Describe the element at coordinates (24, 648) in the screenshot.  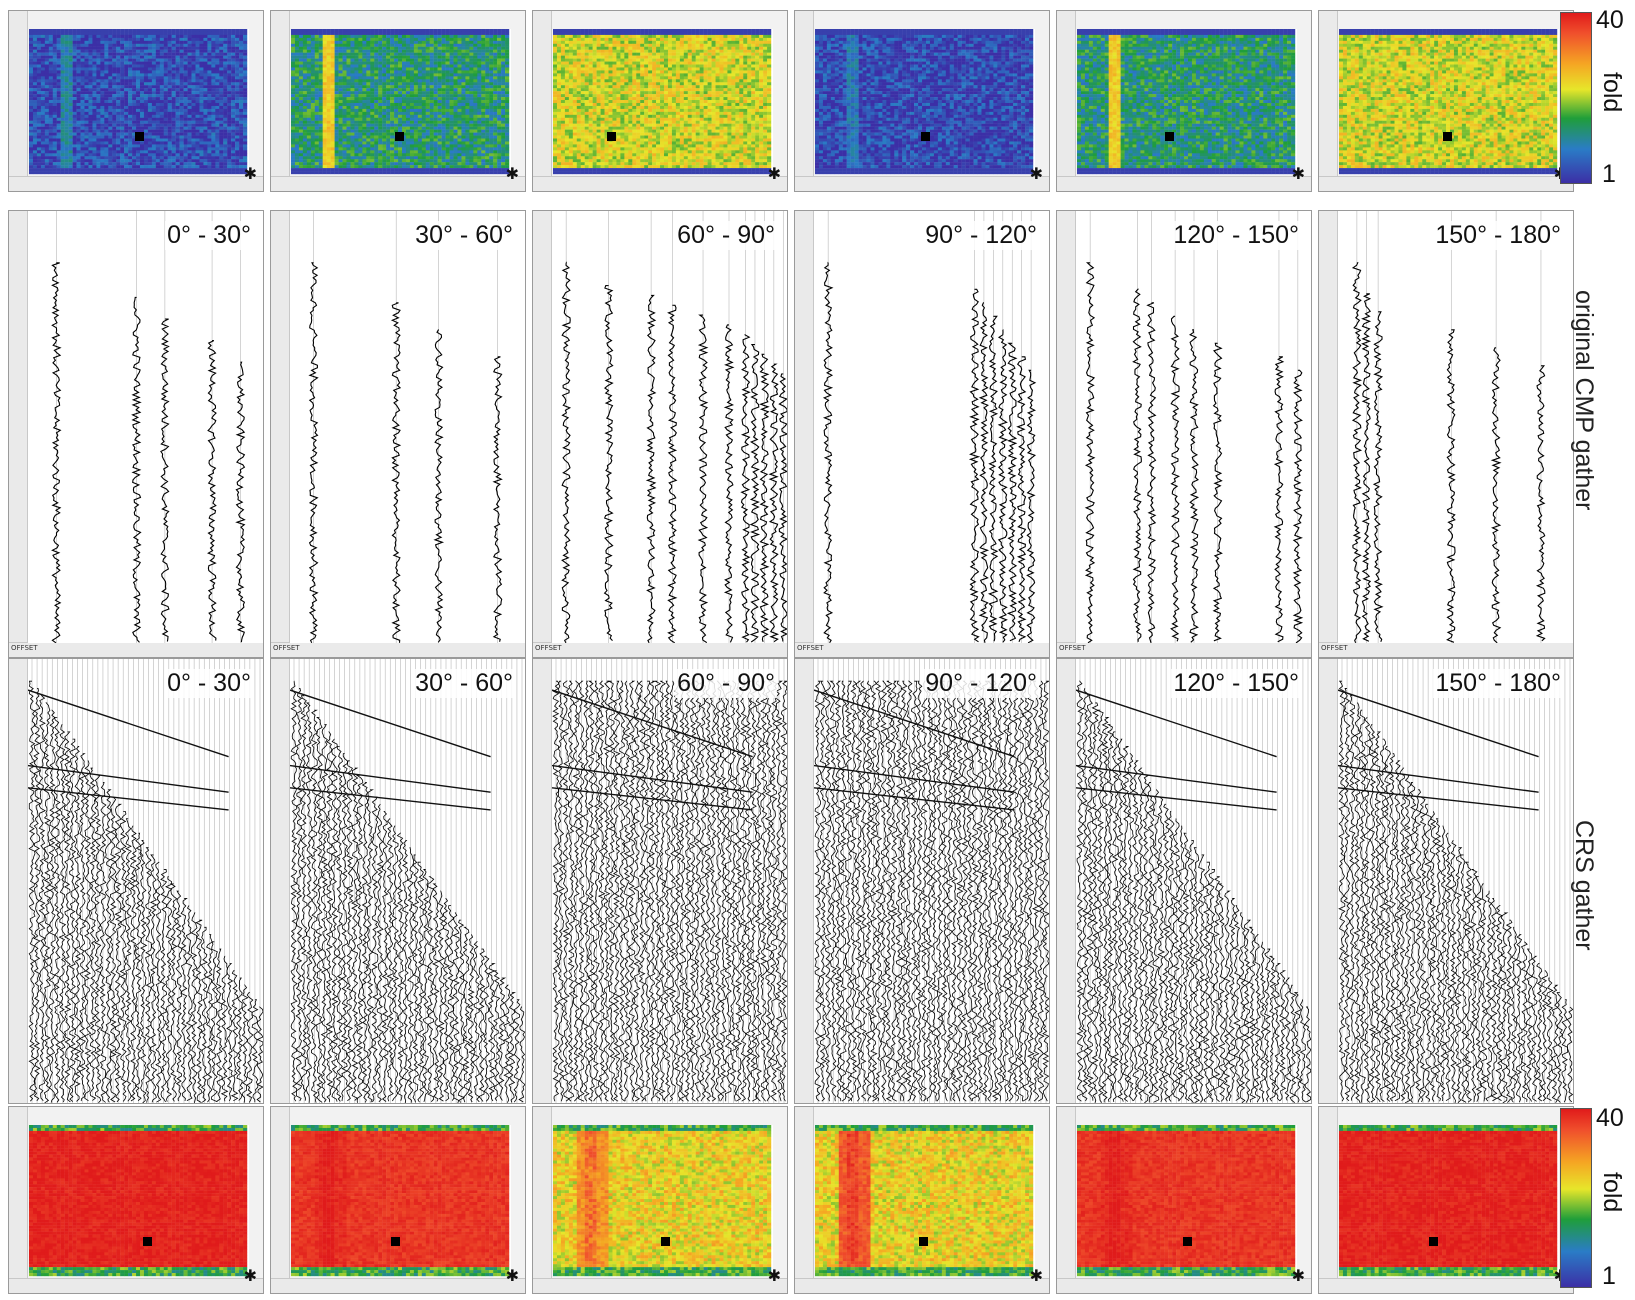
I see `offset-axis-label: OFFSET` at that location.